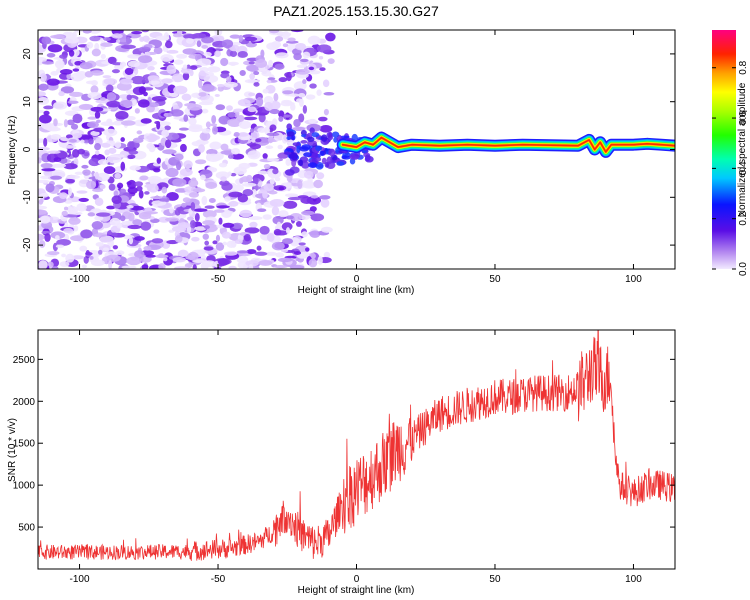  Describe the element at coordinates (24, 360) in the screenshot. I see `y-tick-label: 2500` at that location.